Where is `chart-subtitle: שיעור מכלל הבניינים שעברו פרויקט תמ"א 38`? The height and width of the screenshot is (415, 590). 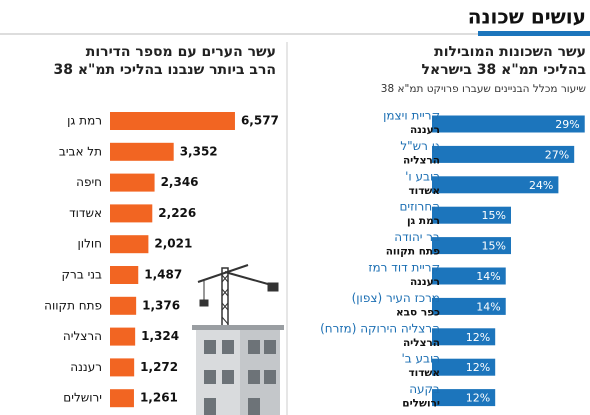 chart-subtitle: שיעור מכלל הבניינים שעברו פרויקט תמ"א 38 is located at coordinates (483, 89).